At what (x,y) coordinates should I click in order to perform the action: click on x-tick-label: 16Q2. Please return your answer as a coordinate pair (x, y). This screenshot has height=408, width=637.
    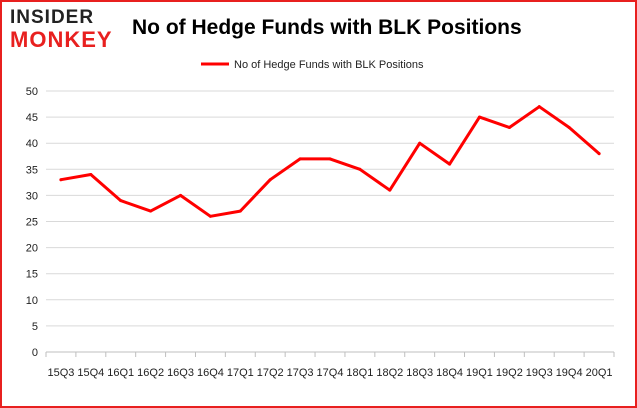
    Looking at the image, I should click on (150, 373).